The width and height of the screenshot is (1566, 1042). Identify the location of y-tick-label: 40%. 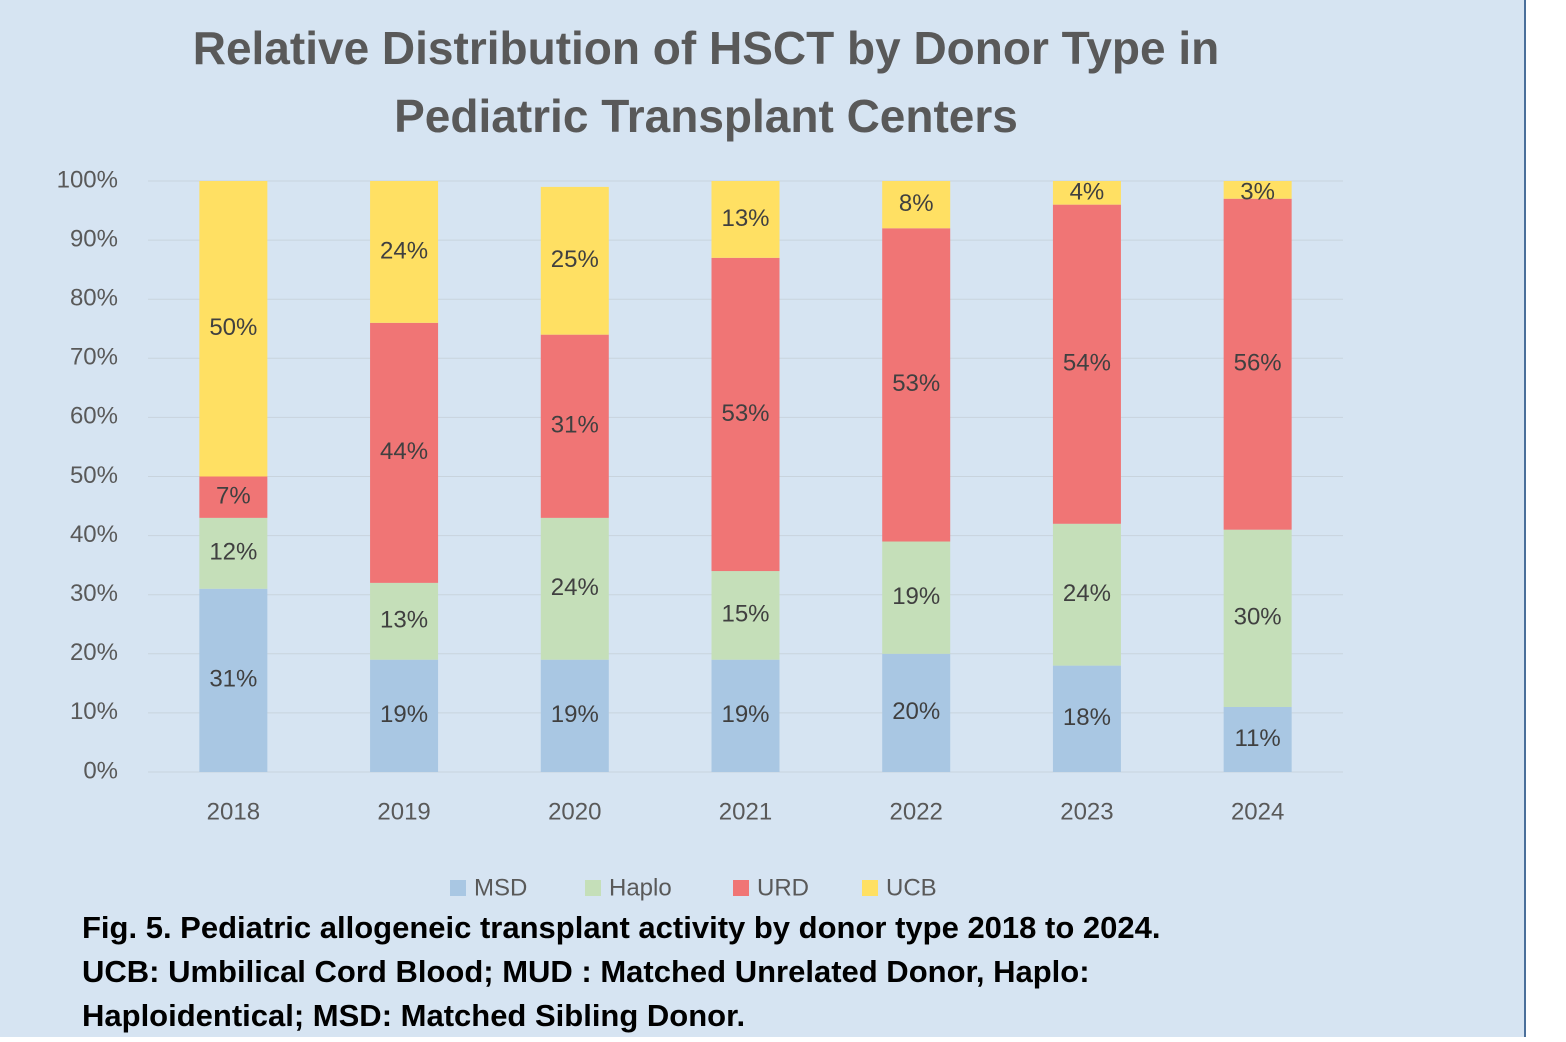
(94, 534).